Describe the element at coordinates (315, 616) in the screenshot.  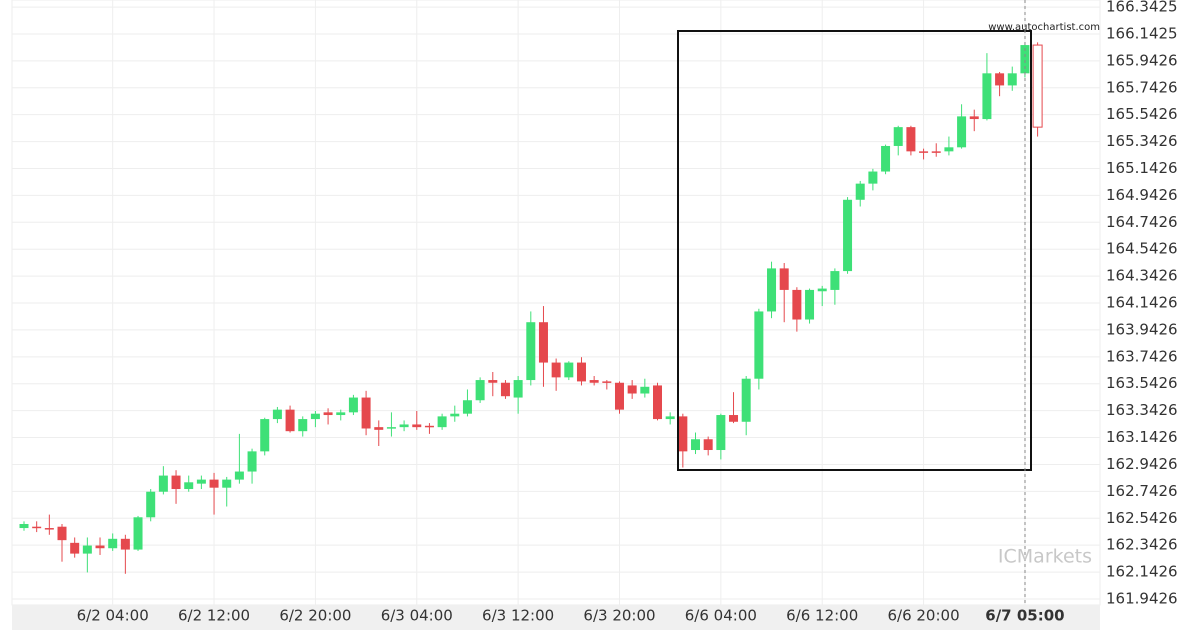
I see `x-tick-label: 6/2 20:00` at that location.